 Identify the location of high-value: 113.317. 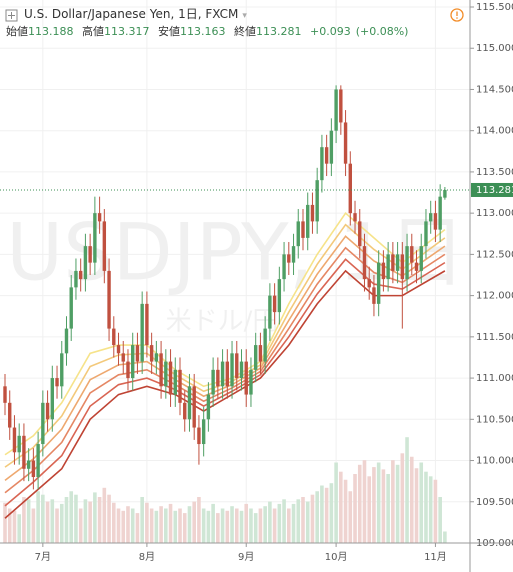
(127, 31).